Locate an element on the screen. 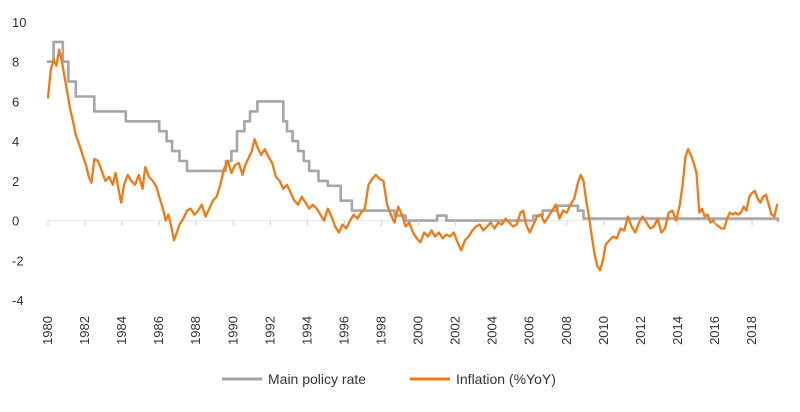 The image size is (800, 412). x-tick-label: 2018 is located at coordinates (751, 330).